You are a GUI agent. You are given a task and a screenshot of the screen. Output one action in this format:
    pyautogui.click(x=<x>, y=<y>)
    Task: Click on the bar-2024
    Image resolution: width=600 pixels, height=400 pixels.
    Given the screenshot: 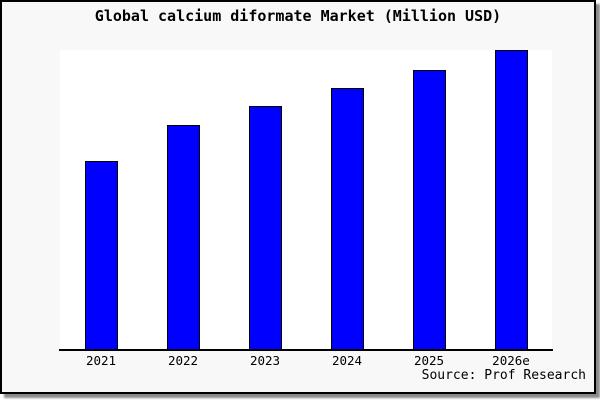 What is the action you would take?
    pyautogui.click(x=347, y=219)
    